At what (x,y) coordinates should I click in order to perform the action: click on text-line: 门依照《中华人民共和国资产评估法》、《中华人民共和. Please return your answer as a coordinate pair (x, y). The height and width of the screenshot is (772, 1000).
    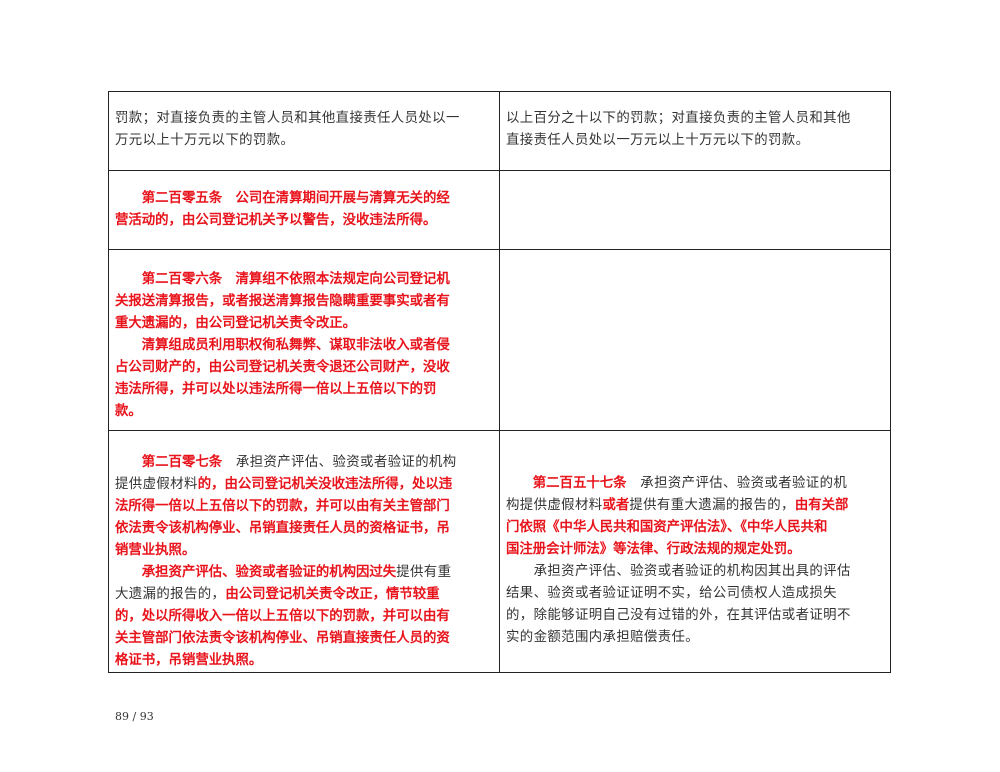
    Looking at the image, I should click on (695, 528).